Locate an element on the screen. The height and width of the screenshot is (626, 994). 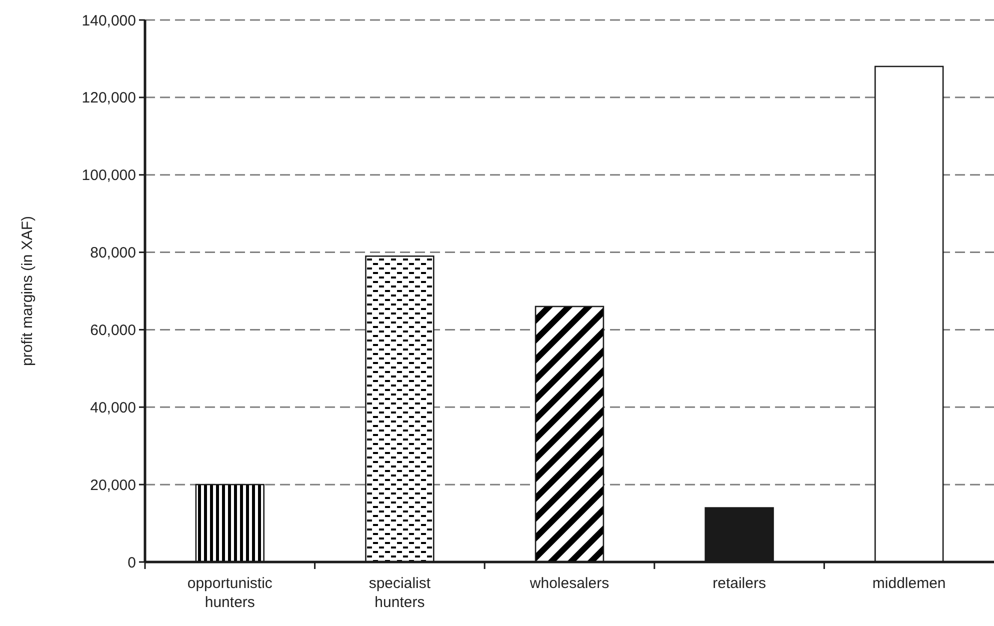
x-tick-label: wholesalers is located at coordinates (569, 583).